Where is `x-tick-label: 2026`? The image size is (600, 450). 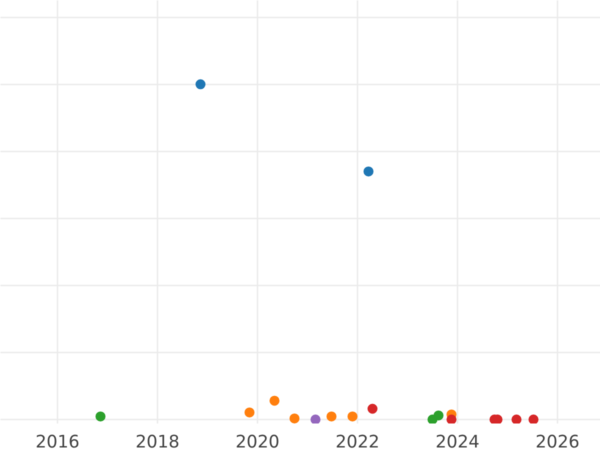
x-tick-label: 2026 is located at coordinates (557, 441).